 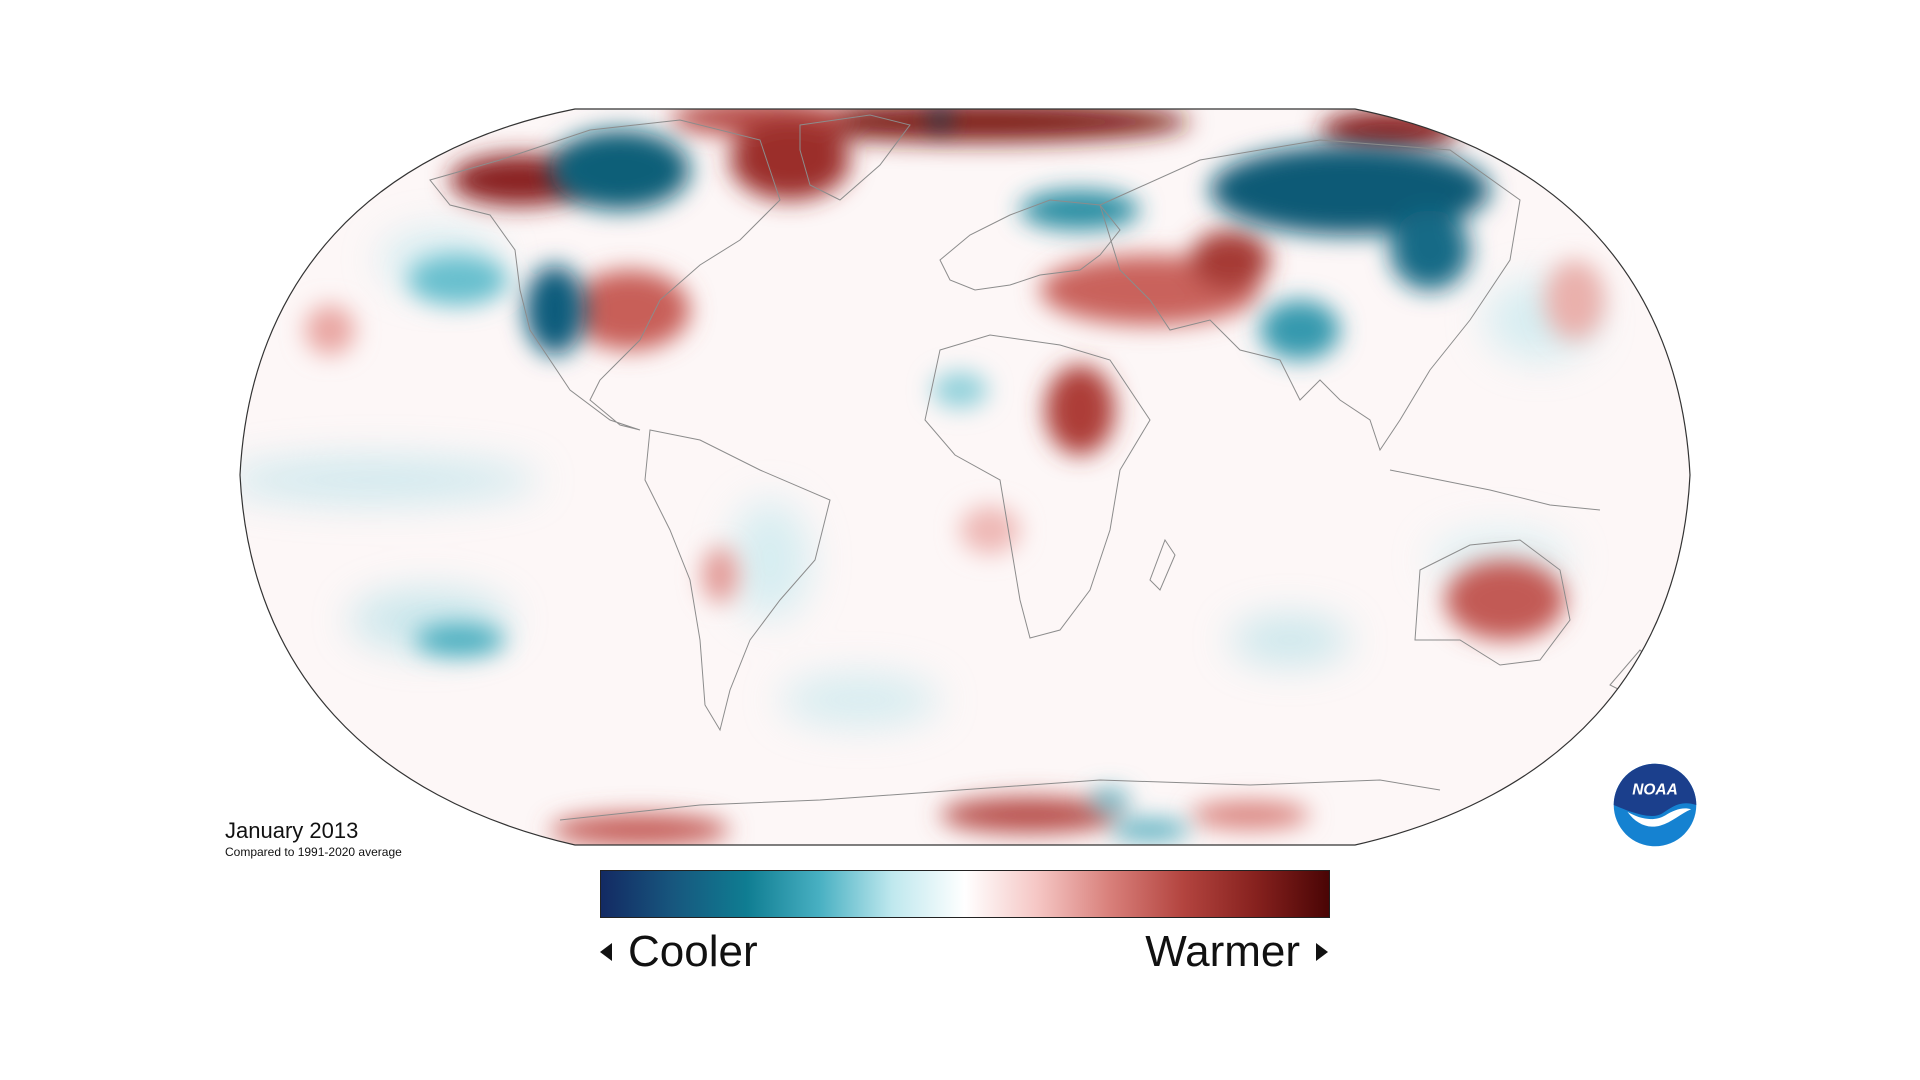 What do you see at coordinates (965, 894) in the screenshot?
I see `color-scale-bar` at bounding box center [965, 894].